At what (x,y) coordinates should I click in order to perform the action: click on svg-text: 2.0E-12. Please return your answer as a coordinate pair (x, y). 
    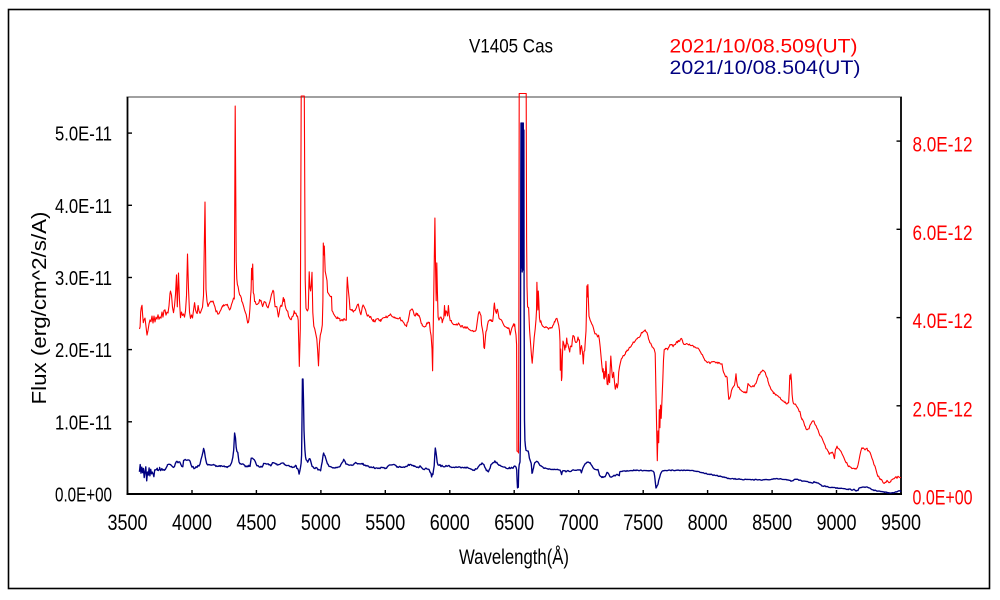
    Looking at the image, I should click on (943, 409).